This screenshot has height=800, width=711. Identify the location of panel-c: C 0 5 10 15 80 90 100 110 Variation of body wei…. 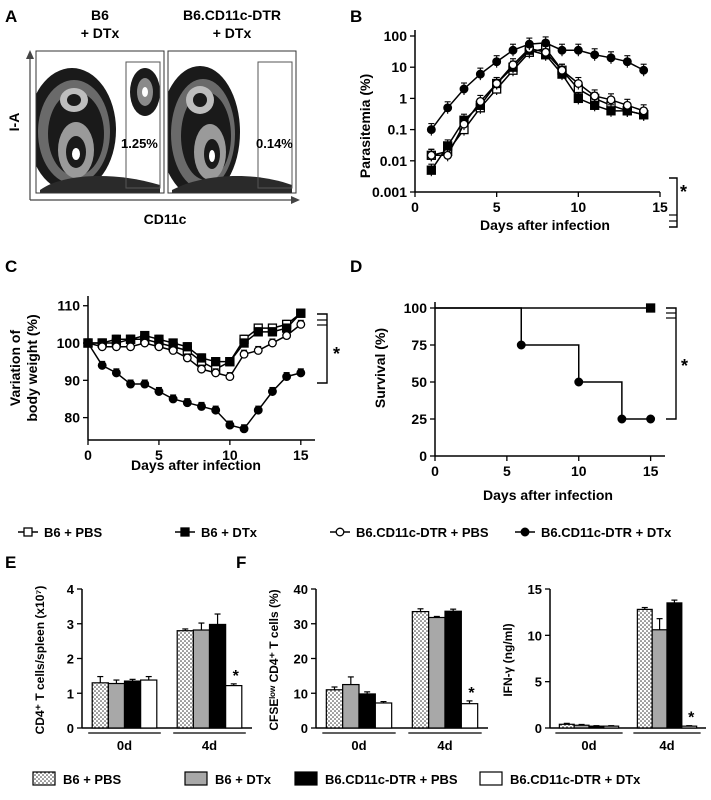
(172, 365).